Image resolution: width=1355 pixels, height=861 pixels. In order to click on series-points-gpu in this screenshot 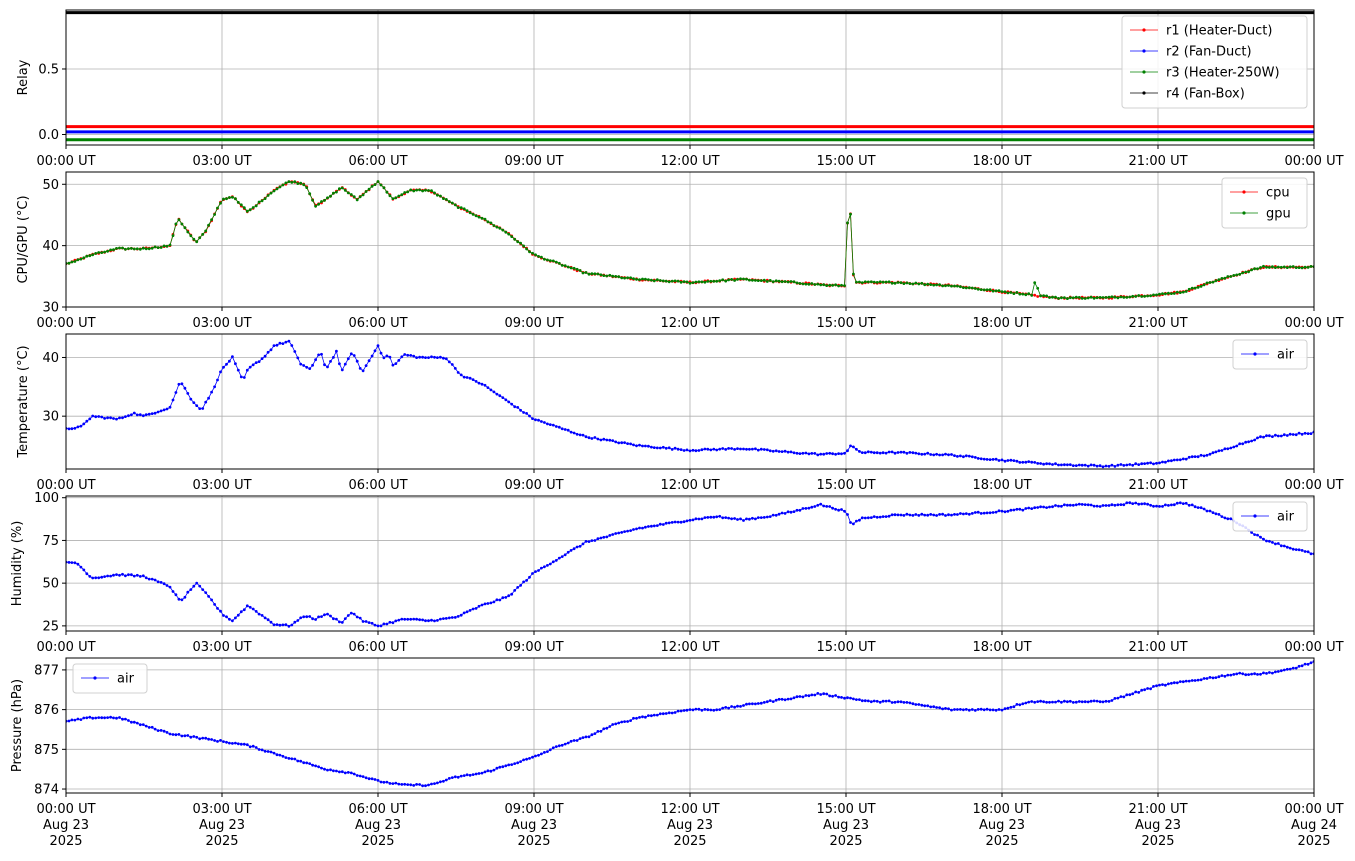, I will do `click(690, 240)`.